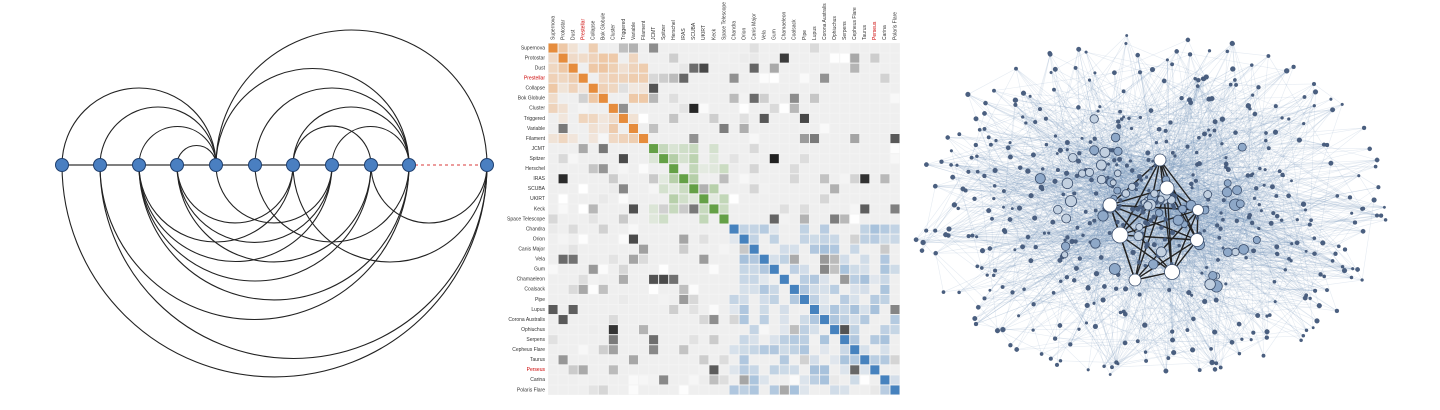  What do you see at coordinates (584, 29) in the screenshot?
I see `column-label: Prestellar` at bounding box center [584, 29].